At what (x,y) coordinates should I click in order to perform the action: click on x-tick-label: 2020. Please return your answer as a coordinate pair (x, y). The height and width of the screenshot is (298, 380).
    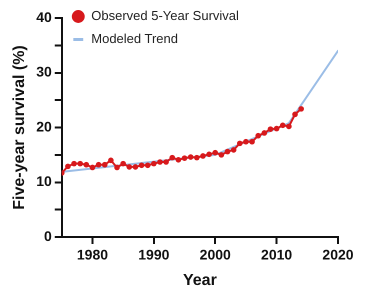
    Looking at the image, I should click on (338, 254).